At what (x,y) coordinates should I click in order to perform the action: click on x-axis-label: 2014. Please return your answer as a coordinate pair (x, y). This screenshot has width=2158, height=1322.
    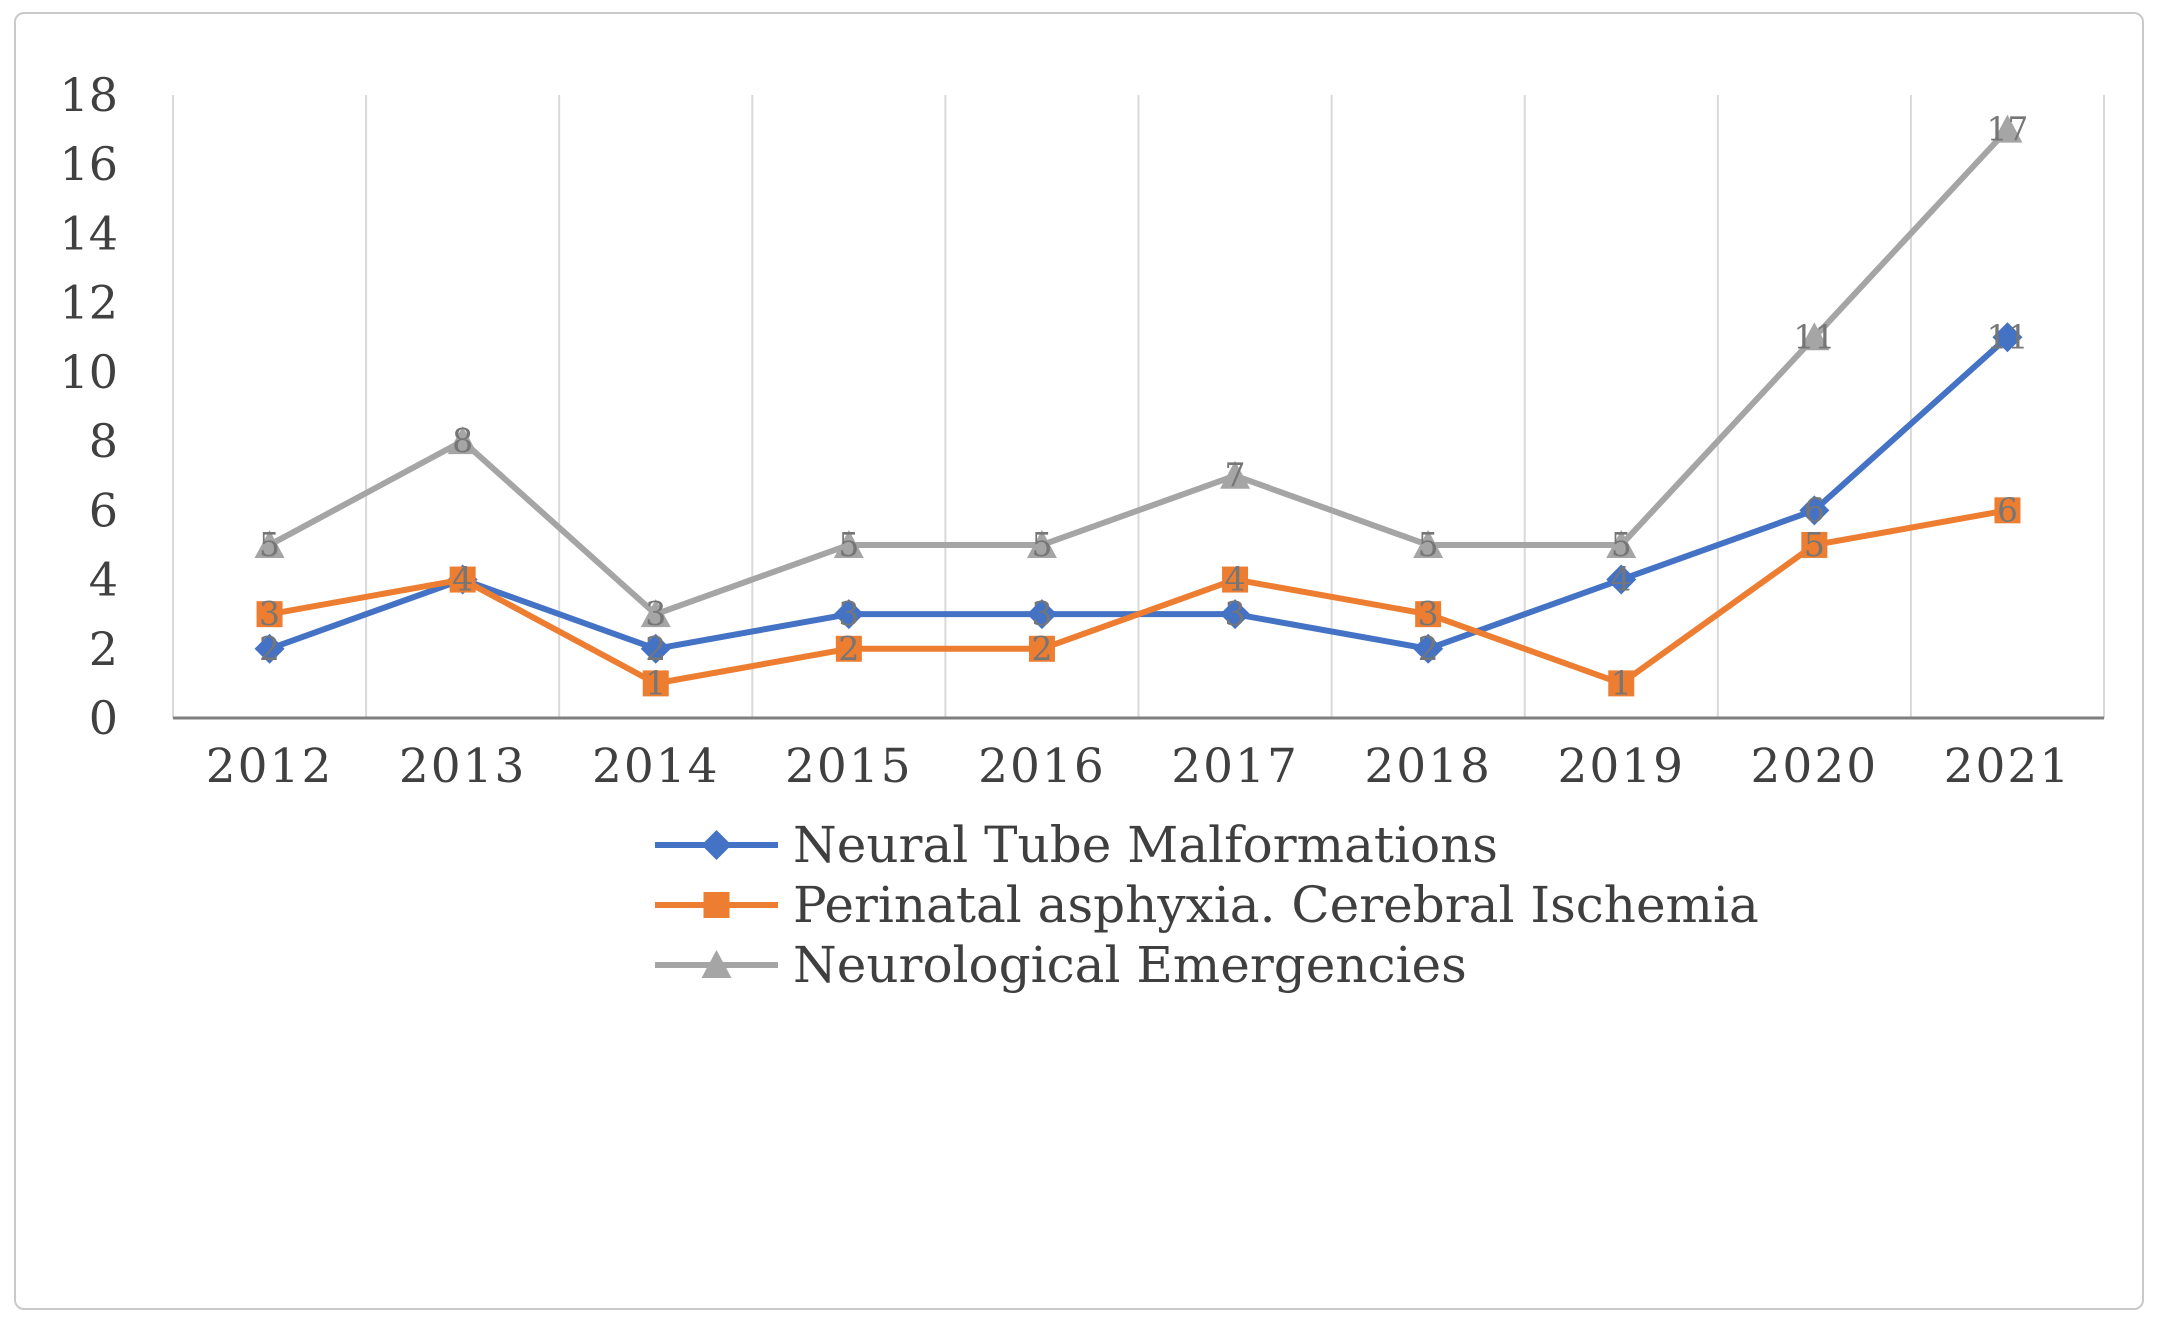
    Looking at the image, I should click on (656, 766).